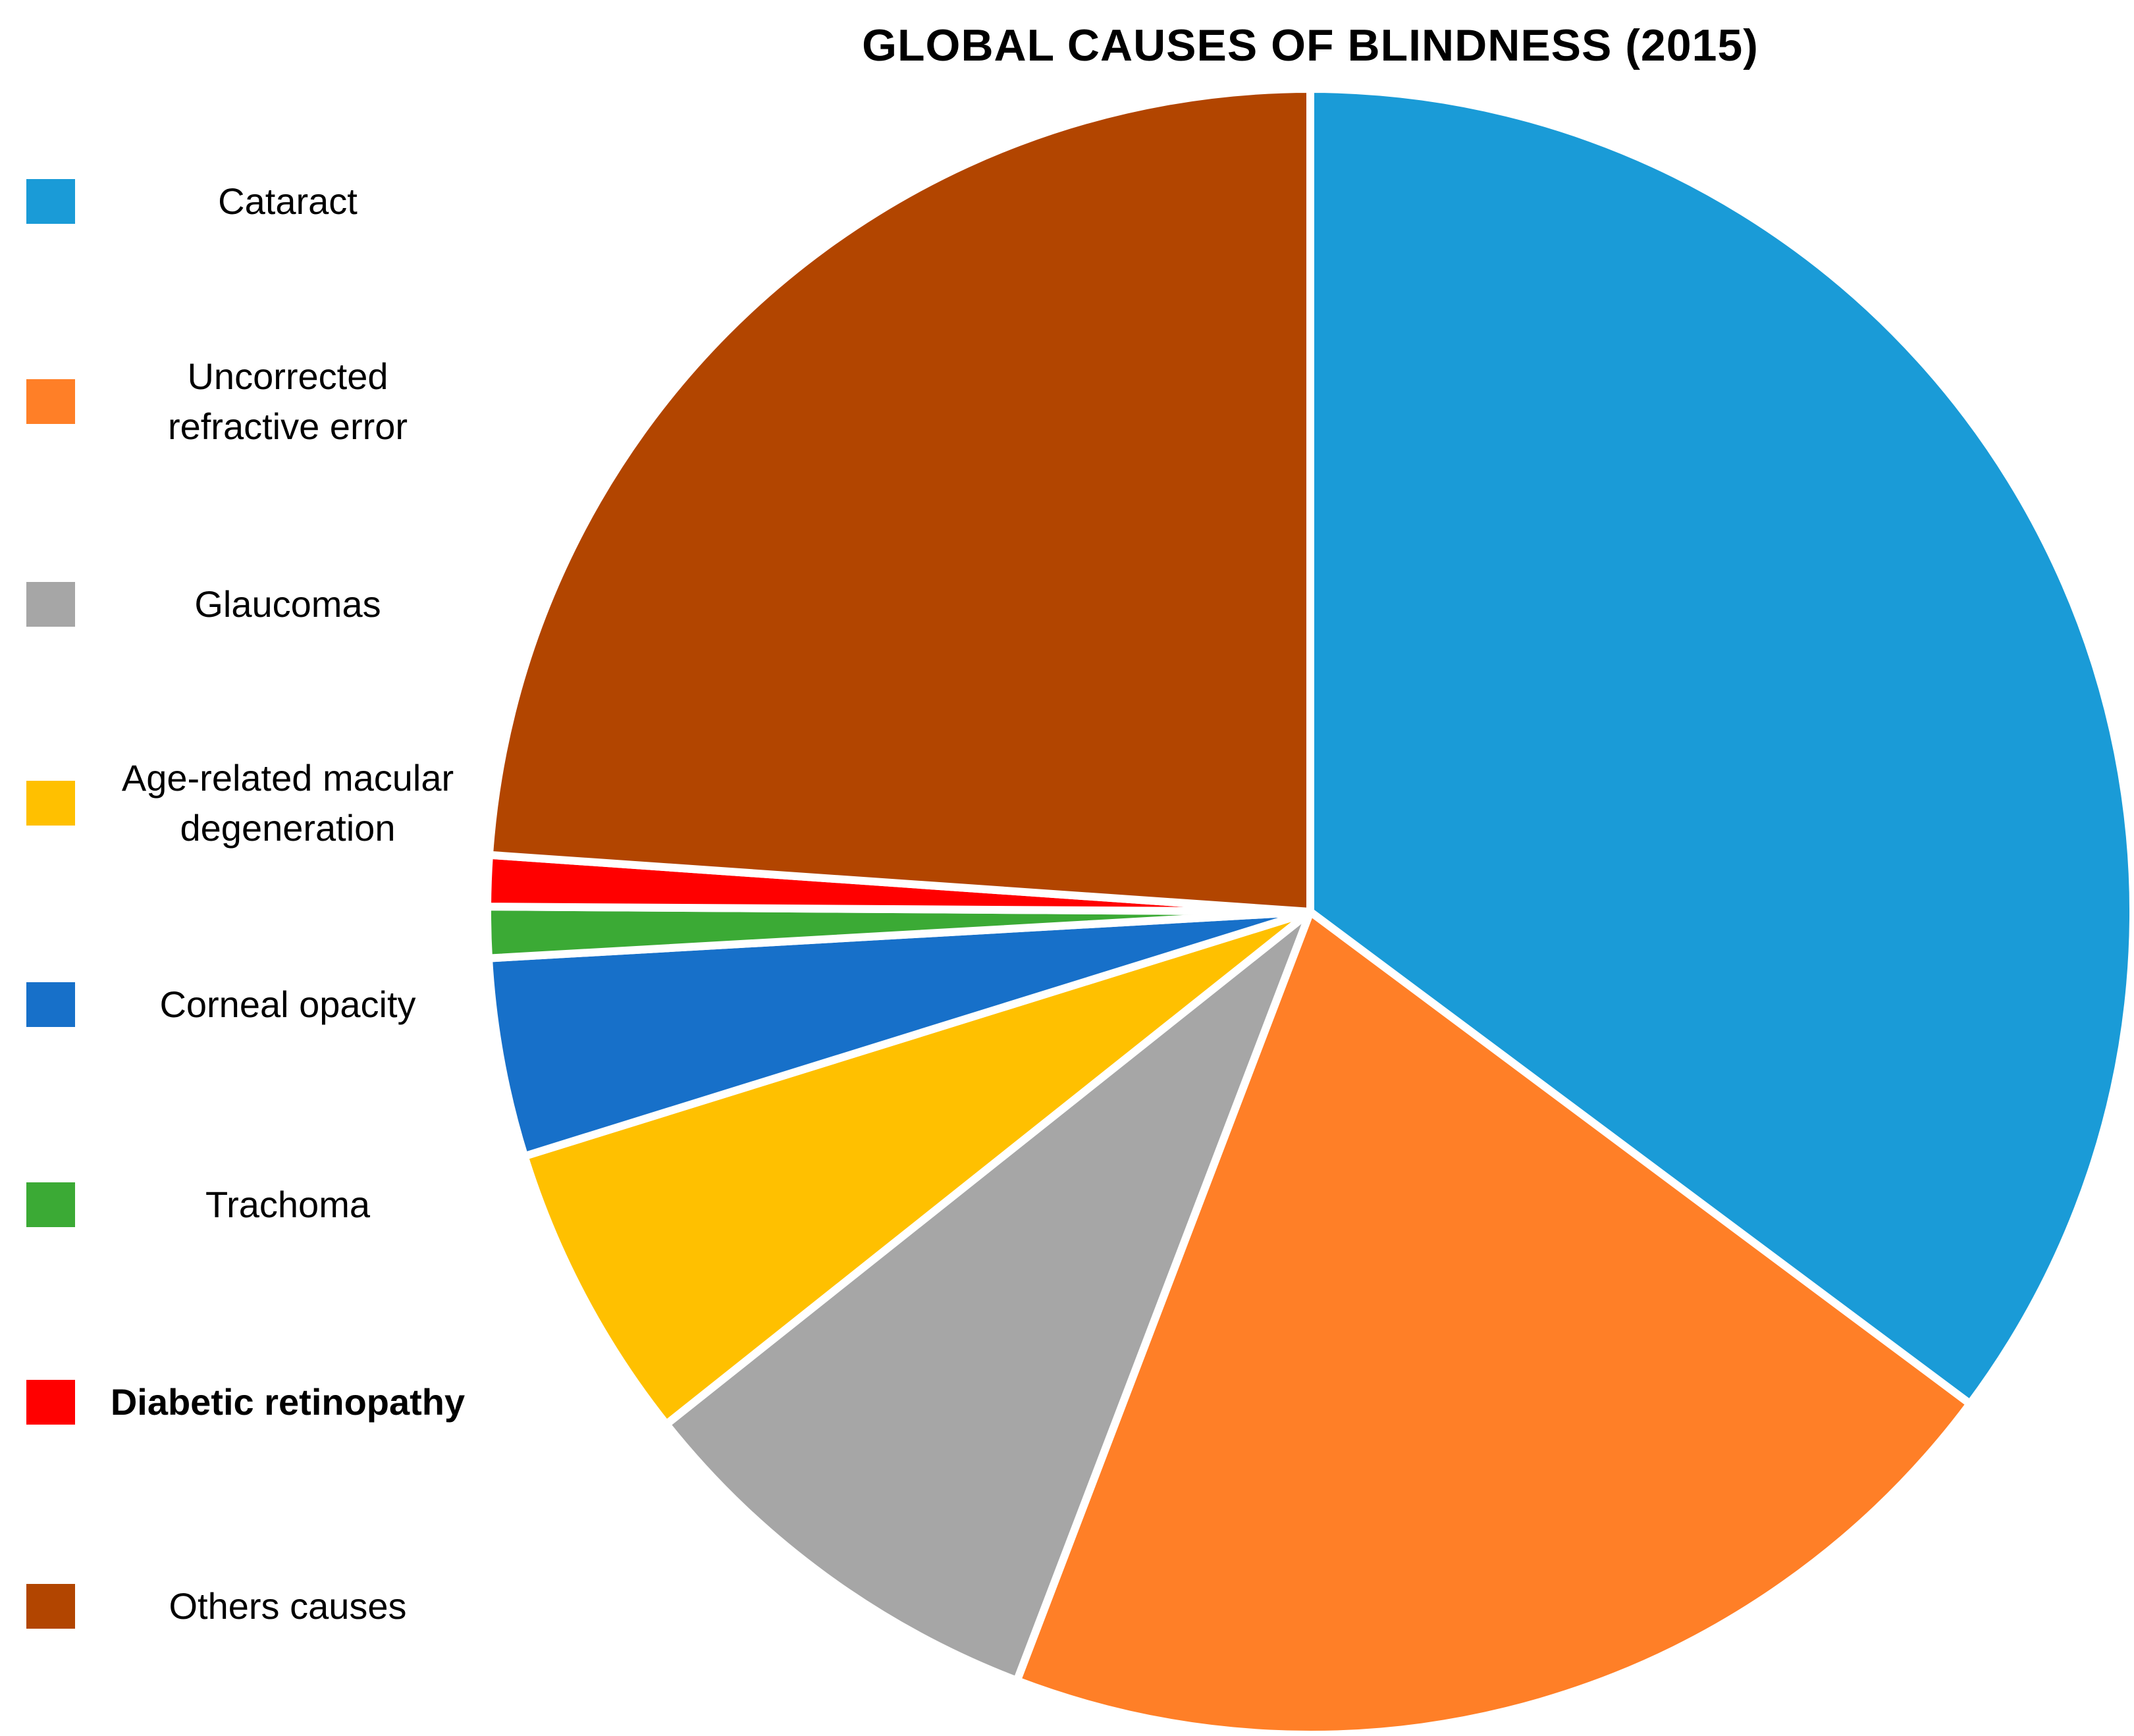 The image size is (2134, 1736). I want to click on legend-item-diabetic-retinopathy: Diabetic retinopathy, so click(263, 1402).